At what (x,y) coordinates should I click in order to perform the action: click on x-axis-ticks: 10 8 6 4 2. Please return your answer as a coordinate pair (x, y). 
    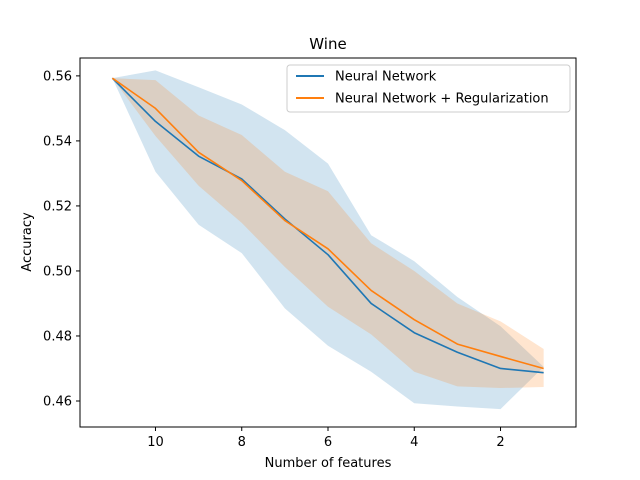
    Looking at the image, I should click on (326, 438).